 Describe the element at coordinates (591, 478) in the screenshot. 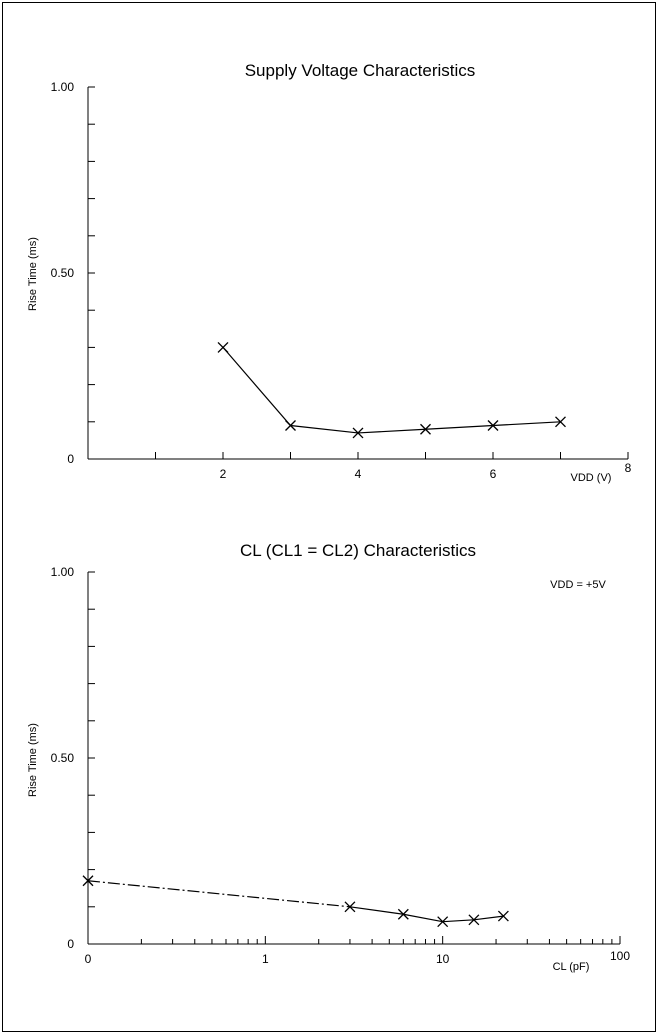

I see `chart1-x-axis-label: VDD (V)` at that location.